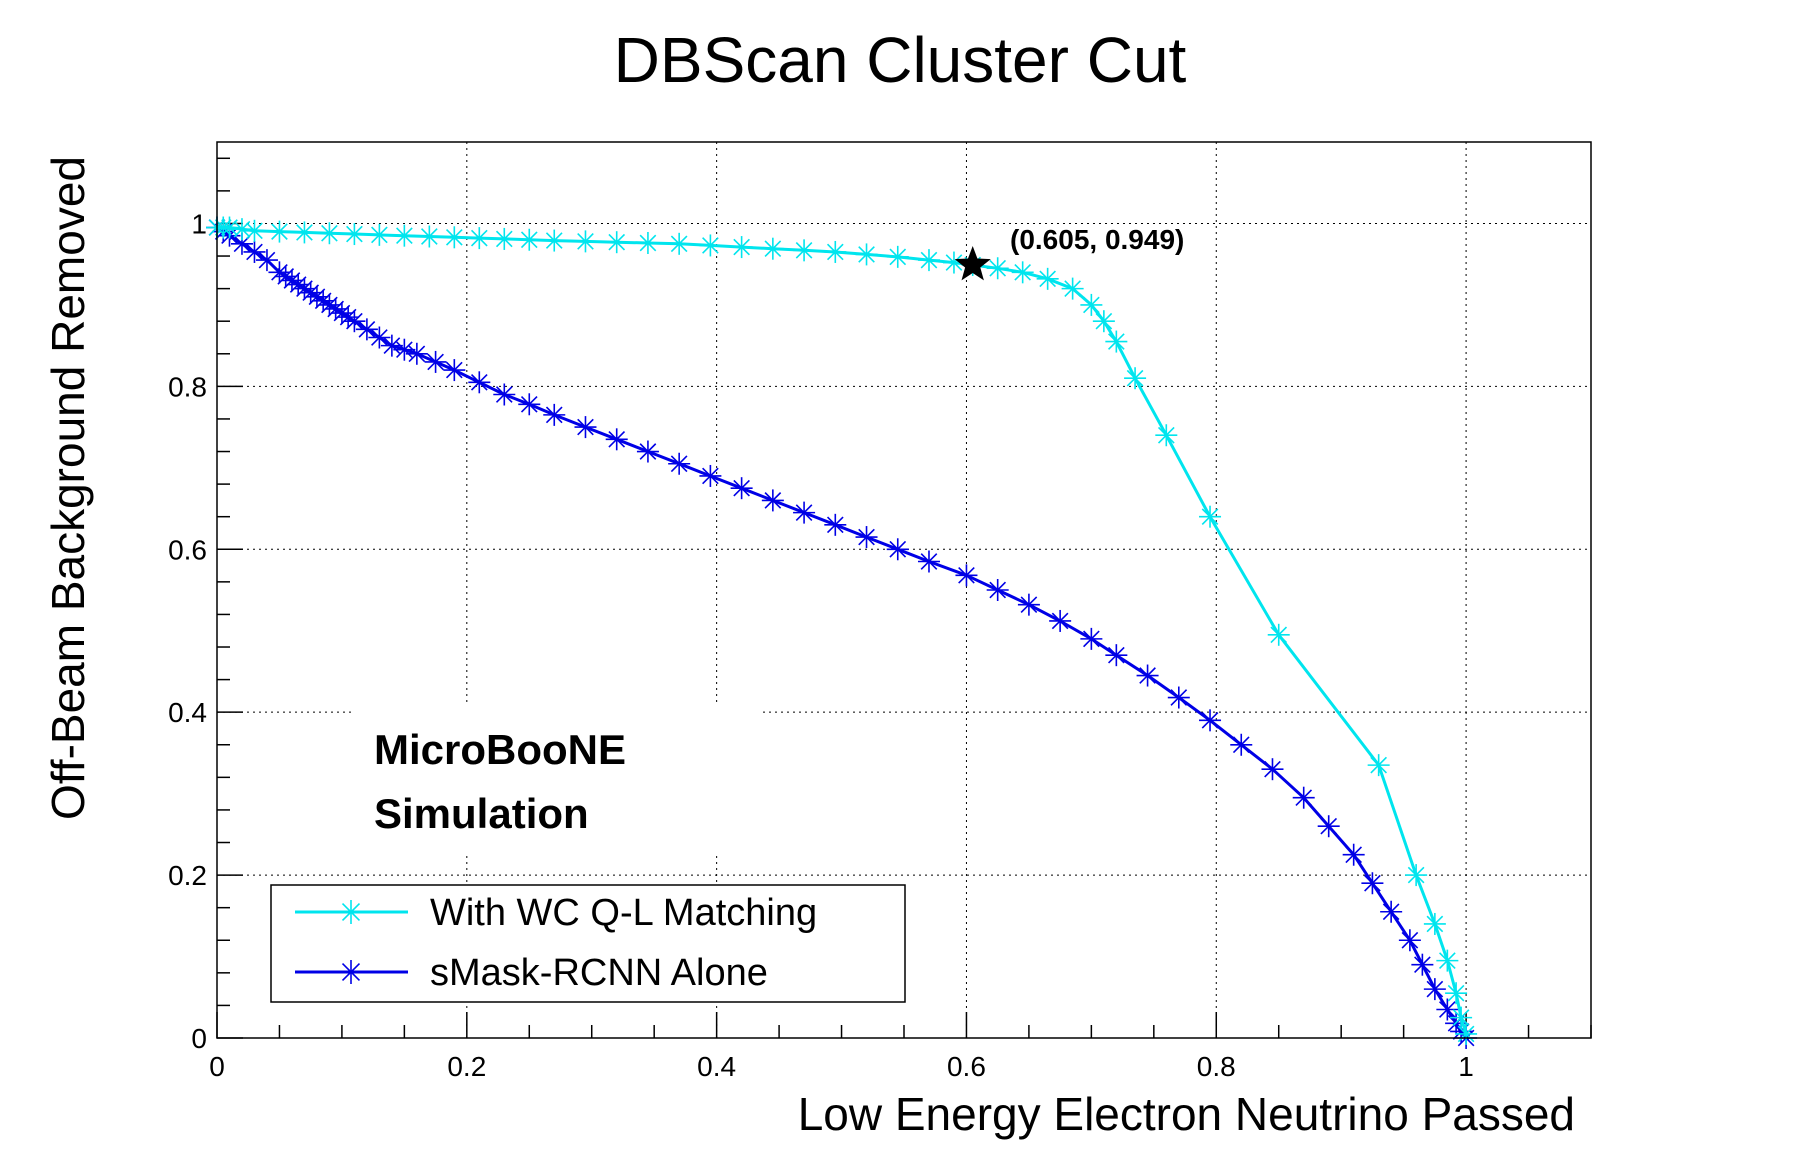 The width and height of the screenshot is (1796, 1172). I want to click on chart-title: DBScan Cluster Cut, so click(900, 60).